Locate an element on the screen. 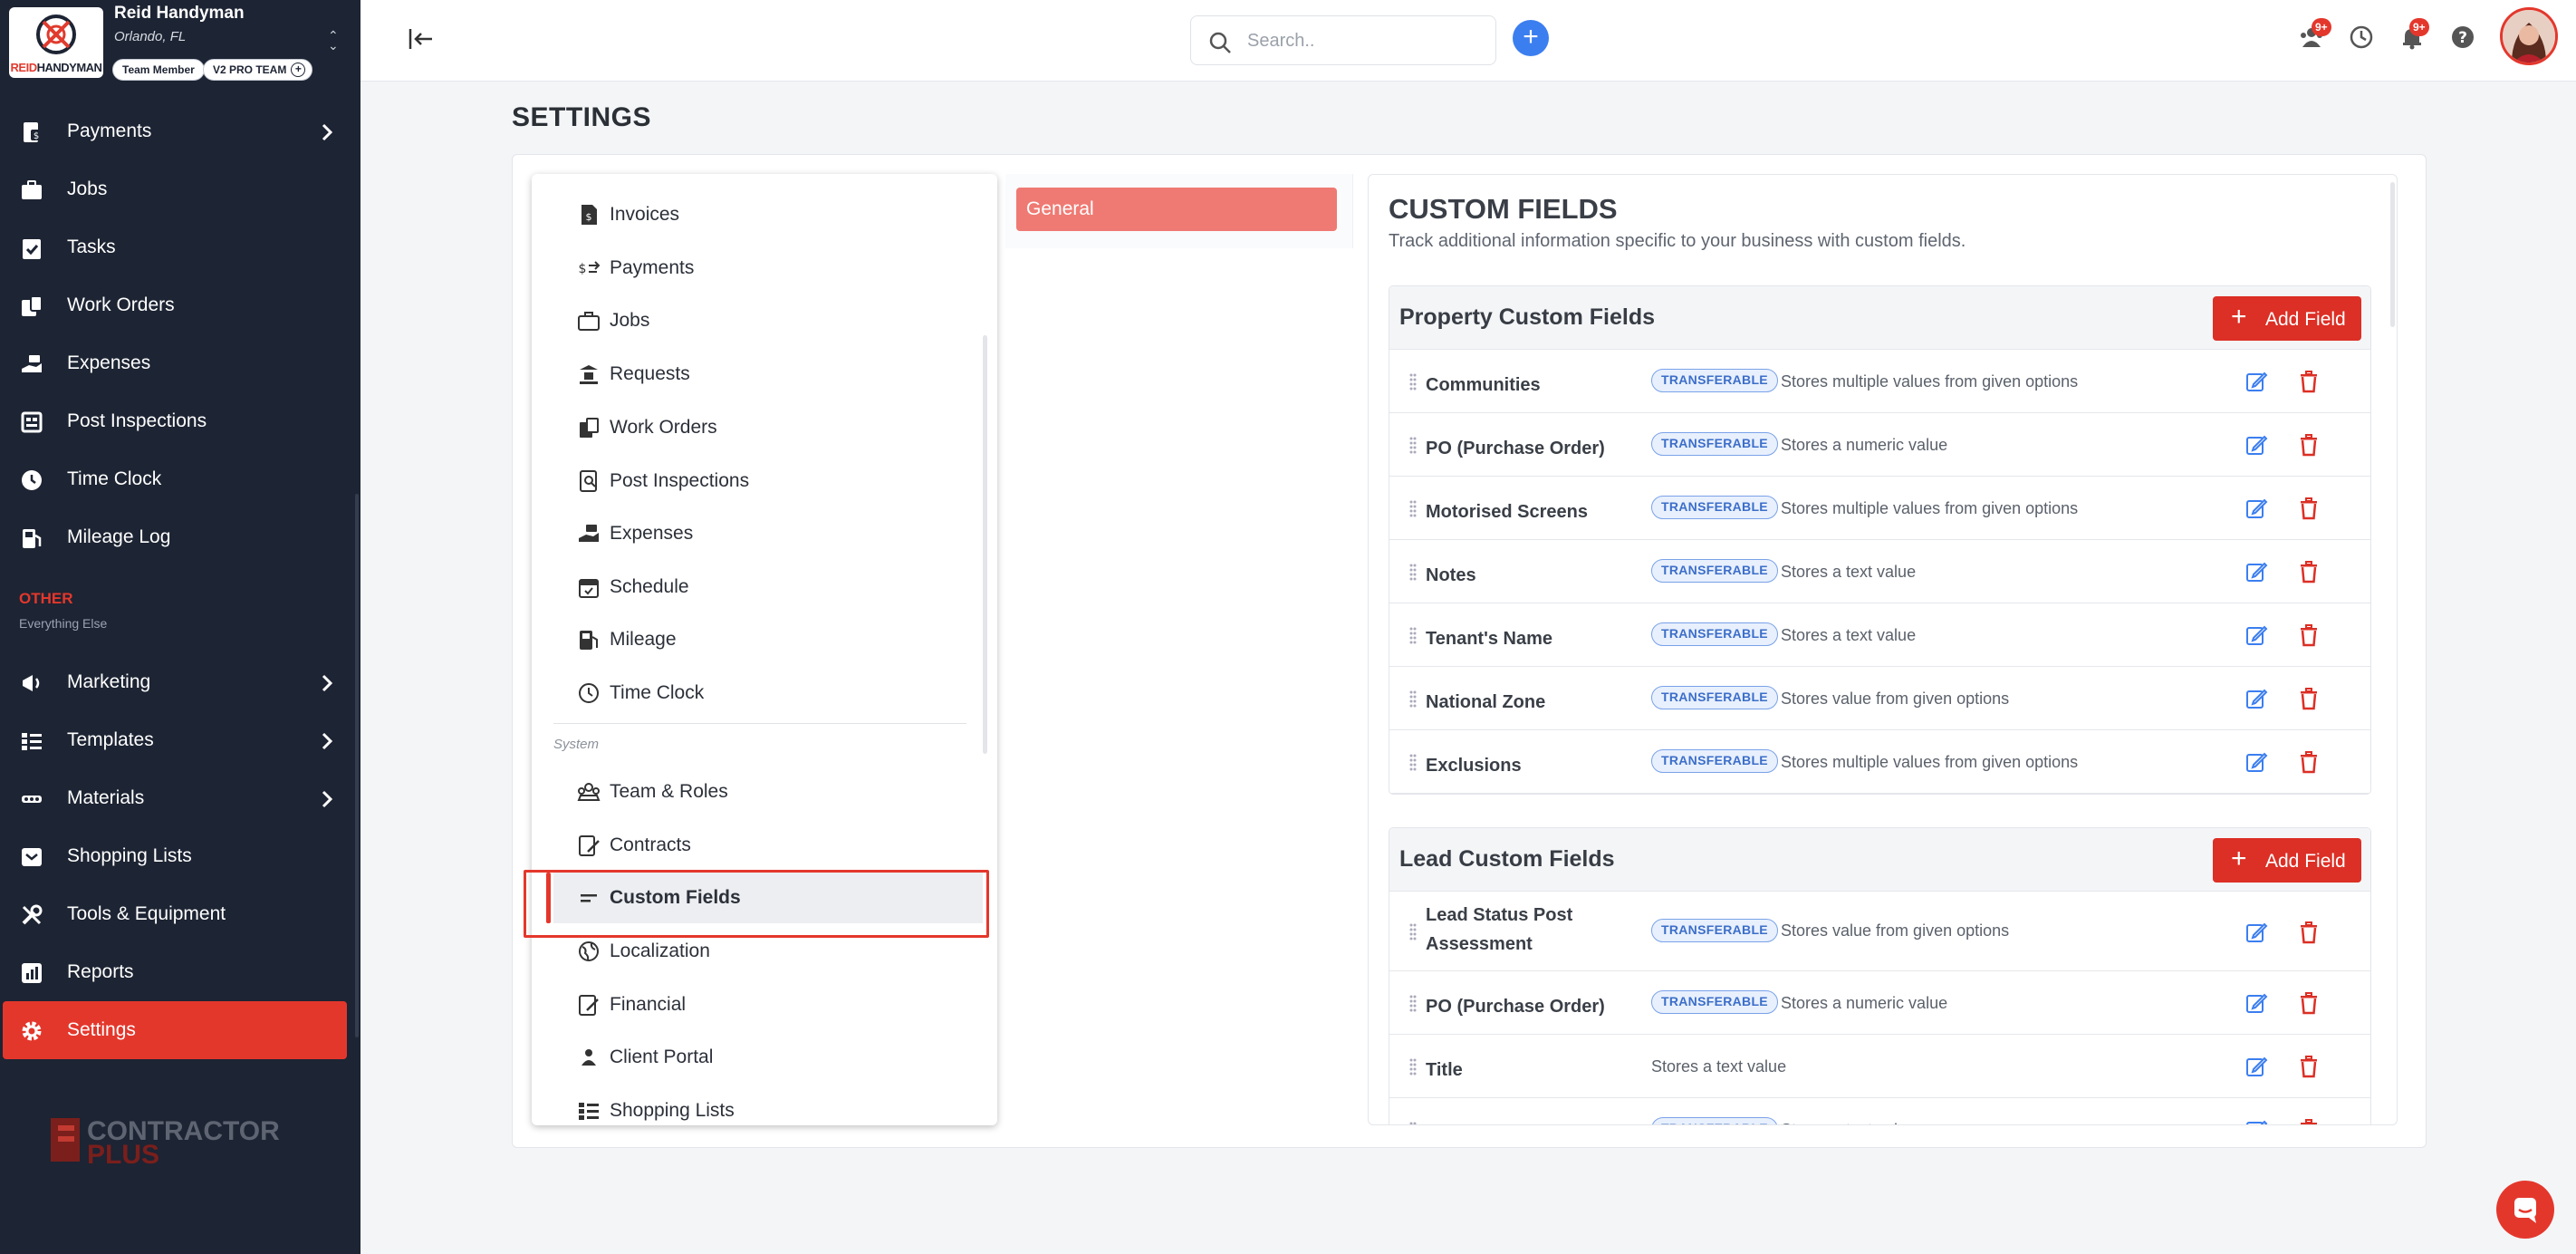 This screenshot has height=1254, width=2576. settings-menu-item-schedule: Schedule is located at coordinates (768, 587).